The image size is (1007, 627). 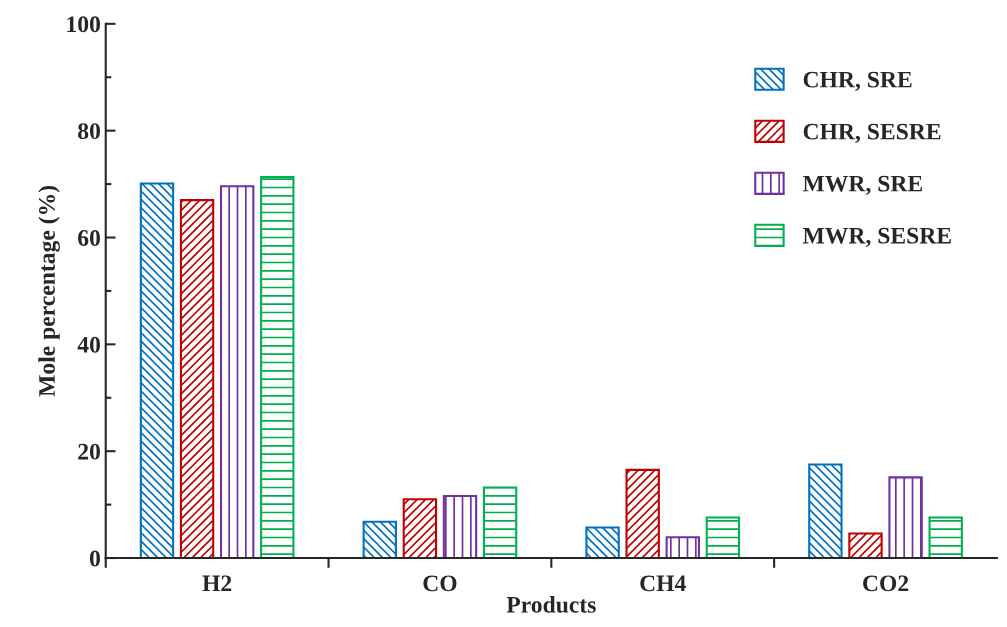 I want to click on x-tick-label: H2, so click(x=217, y=583).